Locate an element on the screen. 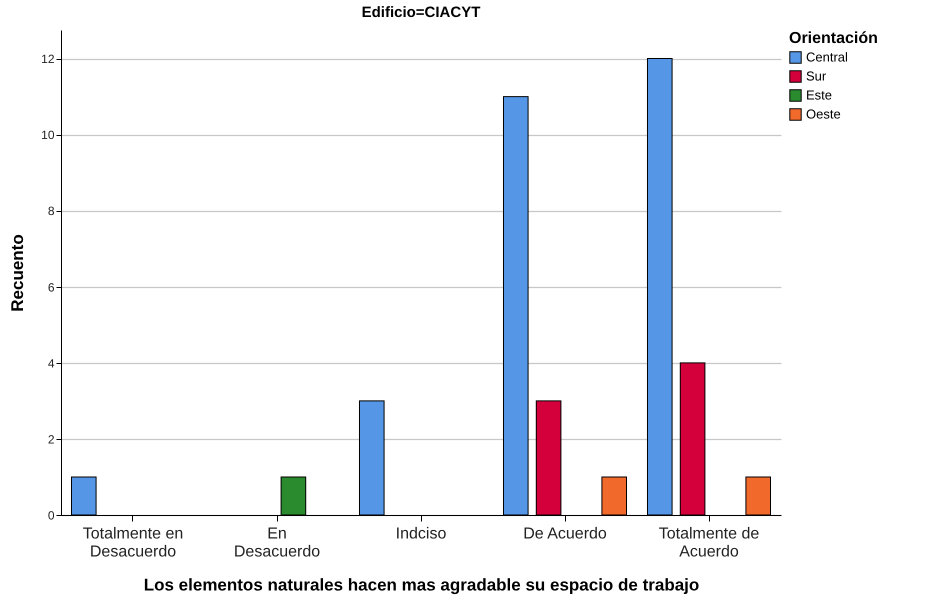  legend-label: Oeste is located at coordinates (823, 114).